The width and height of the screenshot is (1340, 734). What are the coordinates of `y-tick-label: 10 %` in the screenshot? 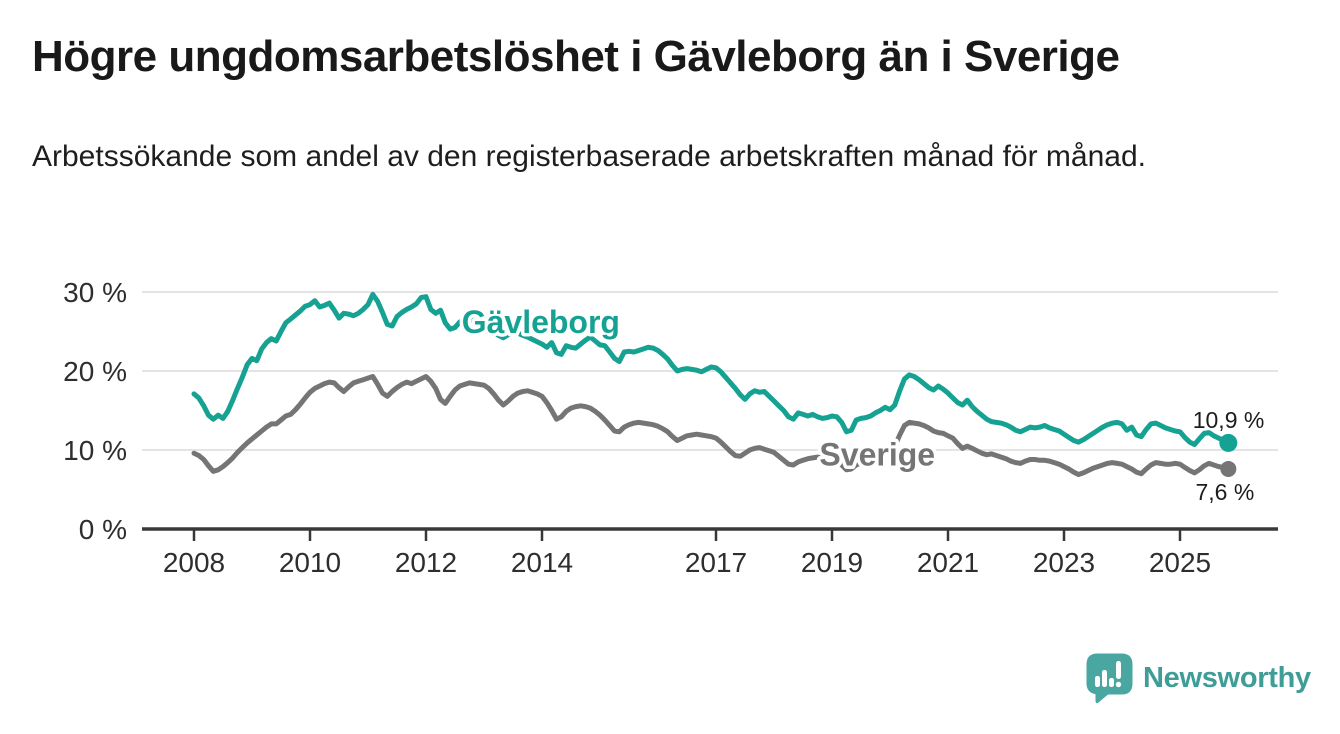 It's located at (95, 450).